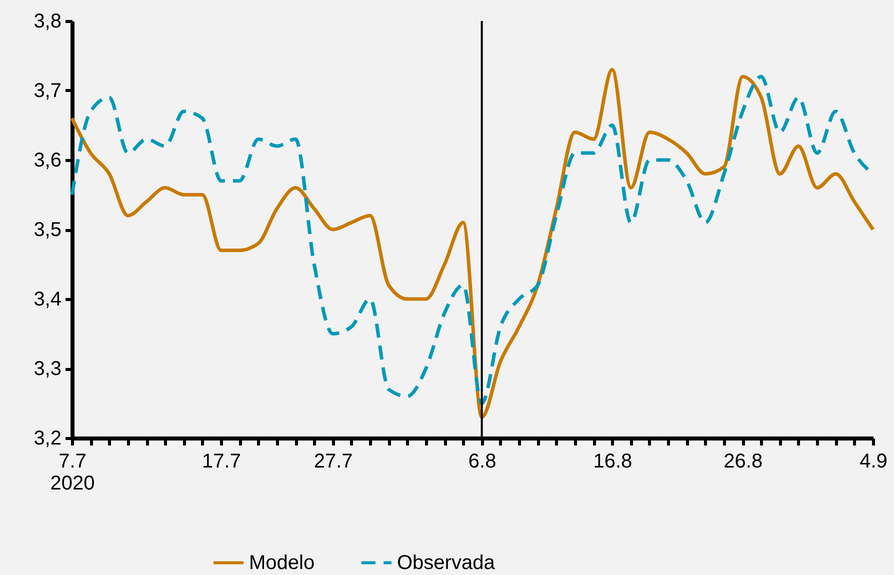 This screenshot has height=575, width=894. I want to click on y-tick-label: 3,3, so click(48, 369).